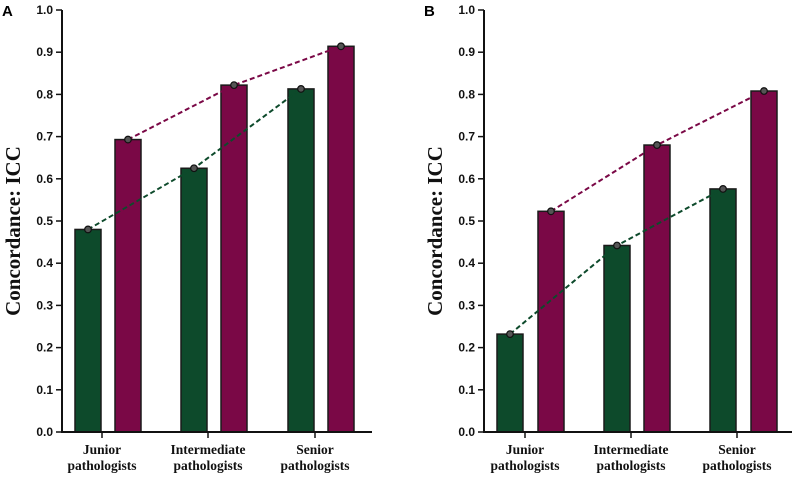 This screenshot has width=792, height=477. I want to click on panel-label: B, so click(429, 11).